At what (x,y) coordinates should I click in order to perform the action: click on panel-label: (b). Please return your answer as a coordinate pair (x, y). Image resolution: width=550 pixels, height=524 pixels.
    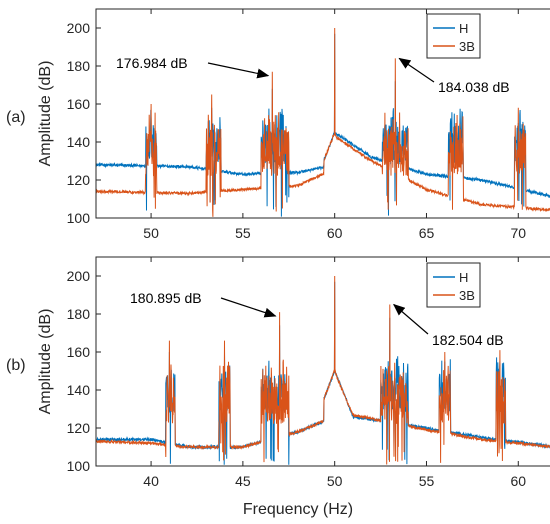
    Looking at the image, I should click on (16, 365).